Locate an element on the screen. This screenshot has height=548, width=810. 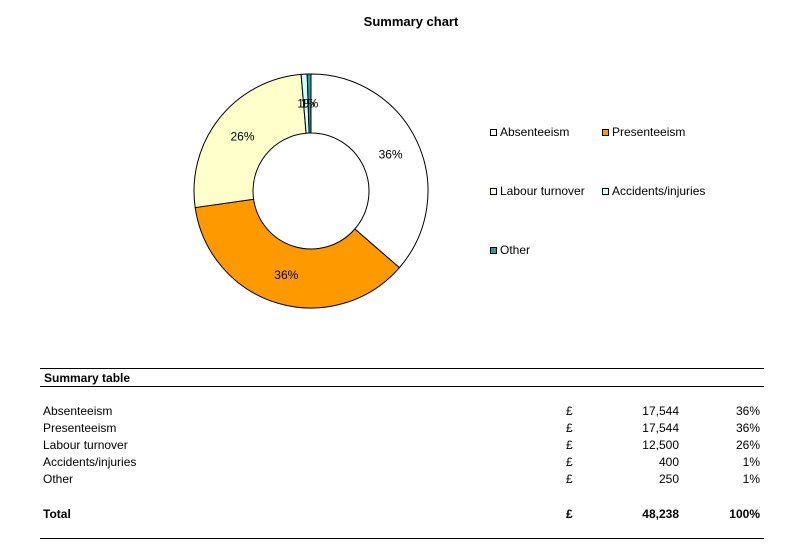
total-amount: 48,238 is located at coordinates (660, 514).